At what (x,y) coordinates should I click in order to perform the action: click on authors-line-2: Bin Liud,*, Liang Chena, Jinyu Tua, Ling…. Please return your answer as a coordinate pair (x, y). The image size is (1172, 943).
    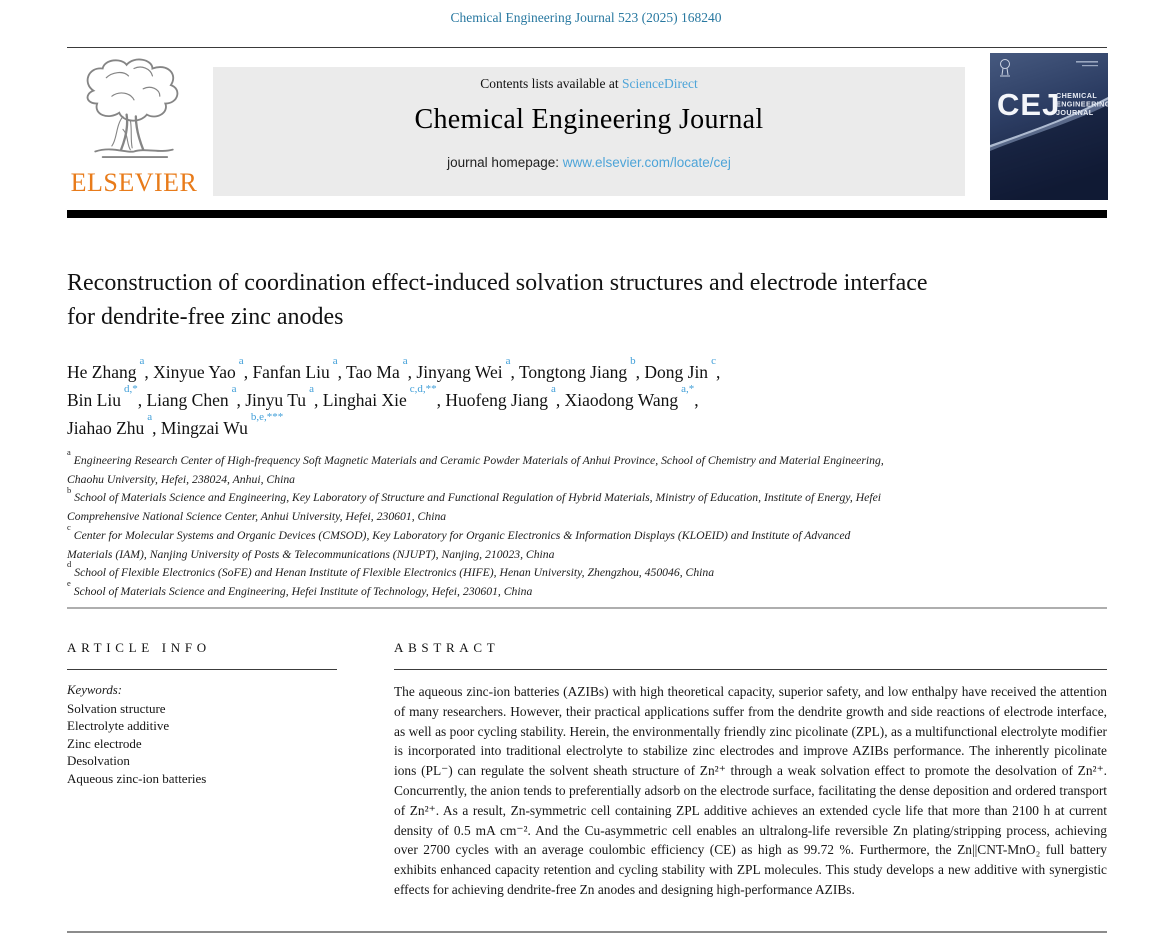
    Looking at the image, I should click on (539, 398).